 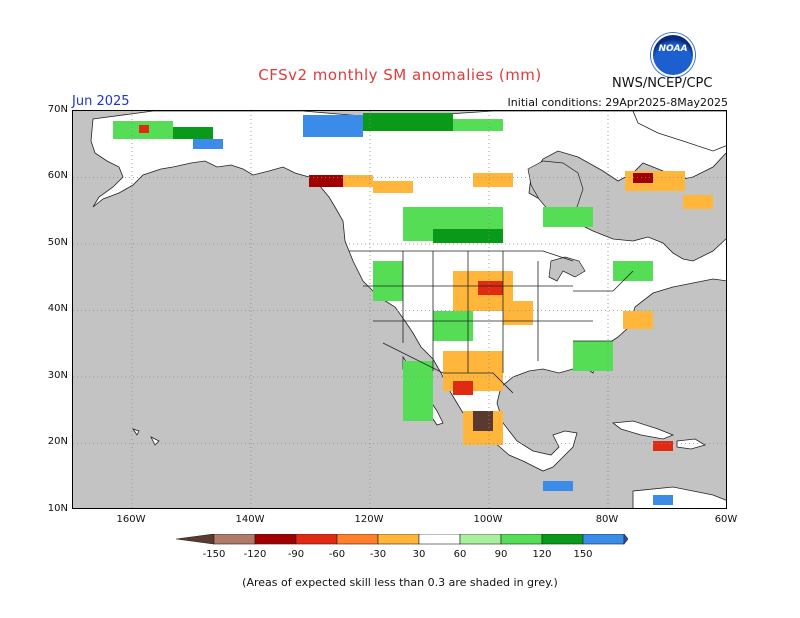 What do you see at coordinates (583, 554) in the screenshot?
I see `legend-tick: 150` at bounding box center [583, 554].